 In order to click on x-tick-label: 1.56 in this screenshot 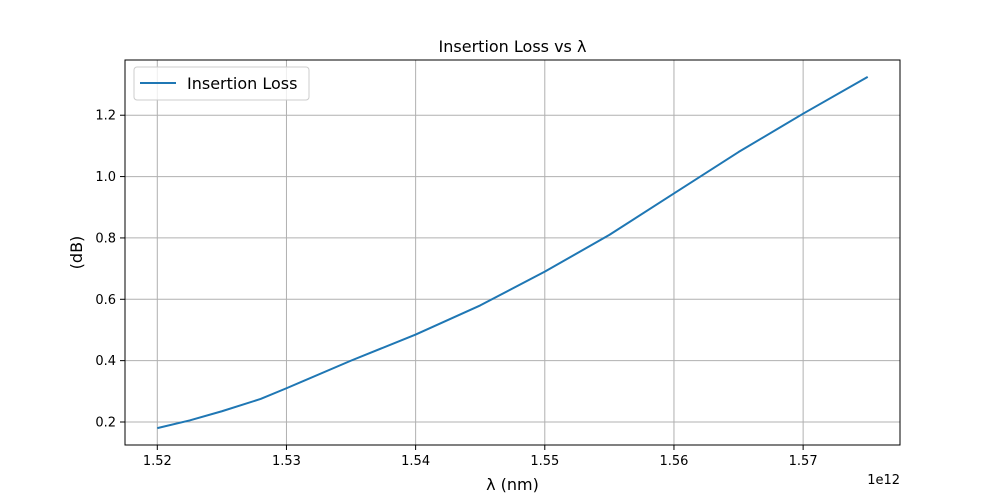, I will do `click(673, 461)`.